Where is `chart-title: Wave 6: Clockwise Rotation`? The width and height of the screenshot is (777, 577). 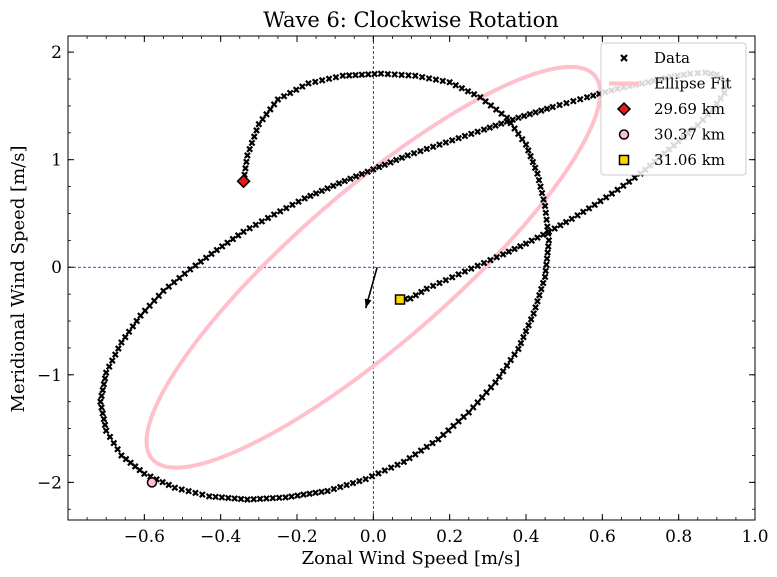
chart-title: Wave 6: Clockwise Rotation is located at coordinates (411, 20).